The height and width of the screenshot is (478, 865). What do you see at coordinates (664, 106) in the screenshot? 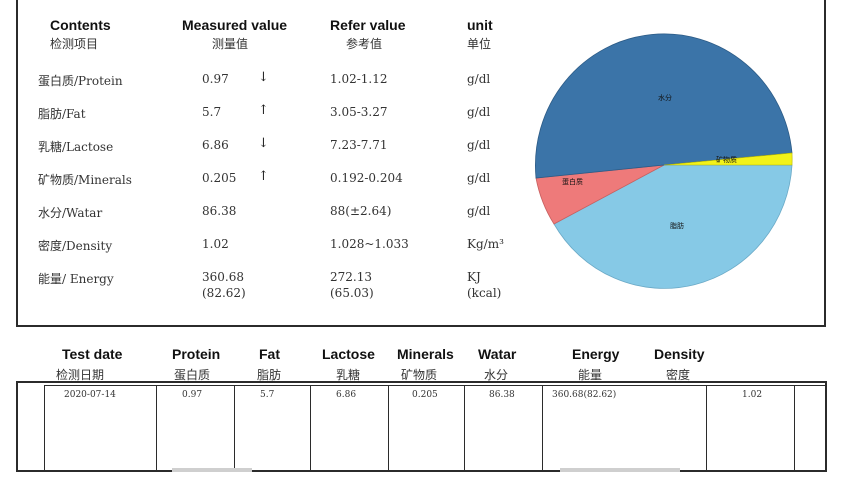
I see `pie-slice-water` at bounding box center [664, 106].